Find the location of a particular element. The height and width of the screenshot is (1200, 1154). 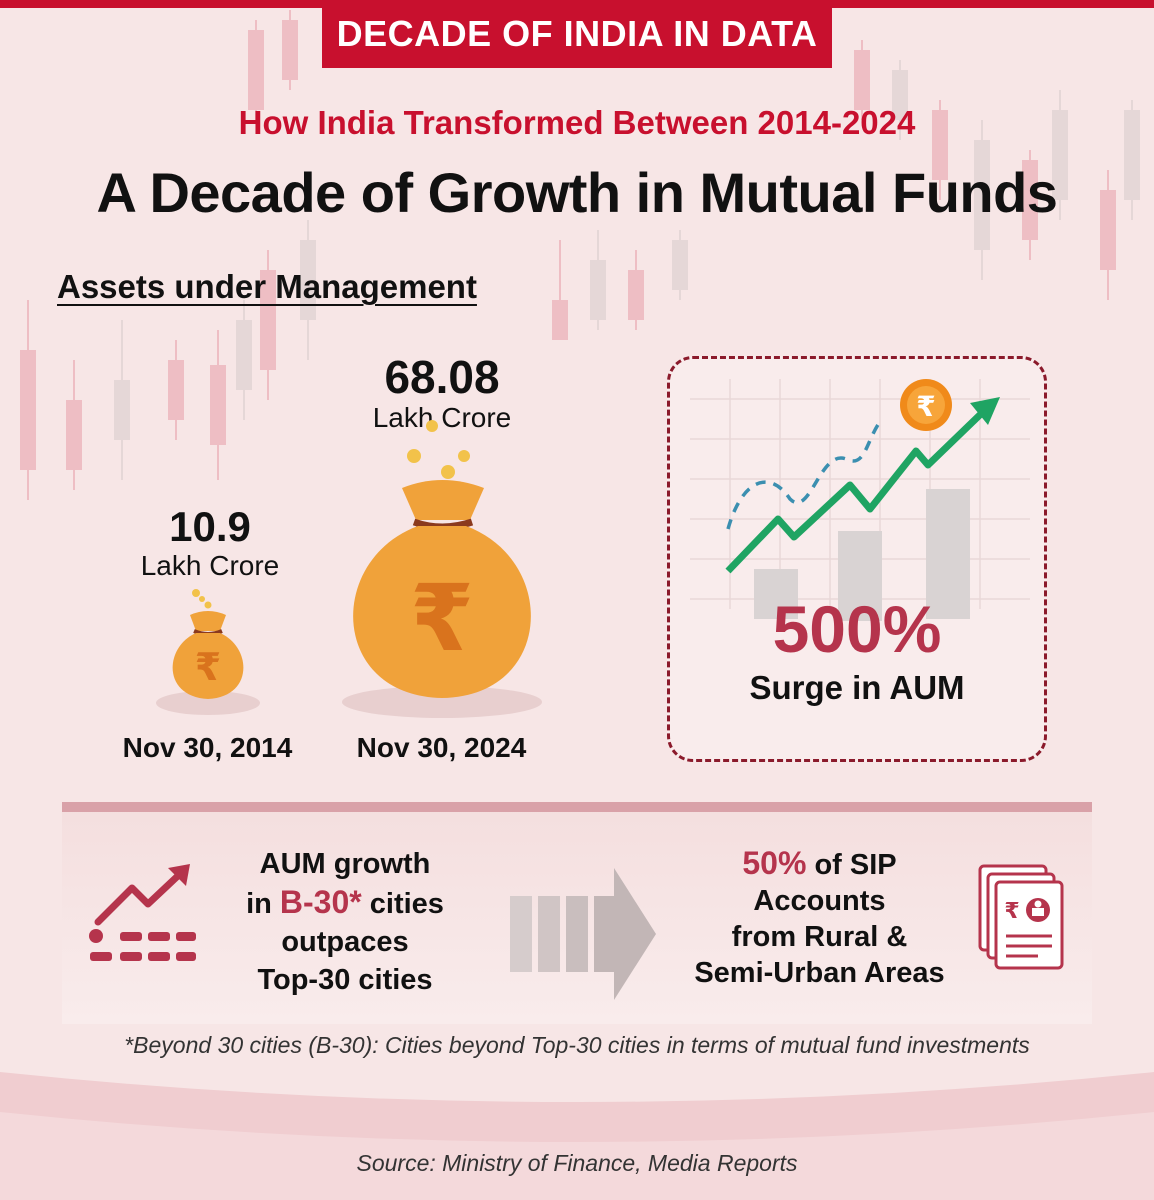

surge-percent: 500% is located at coordinates (857, 629).